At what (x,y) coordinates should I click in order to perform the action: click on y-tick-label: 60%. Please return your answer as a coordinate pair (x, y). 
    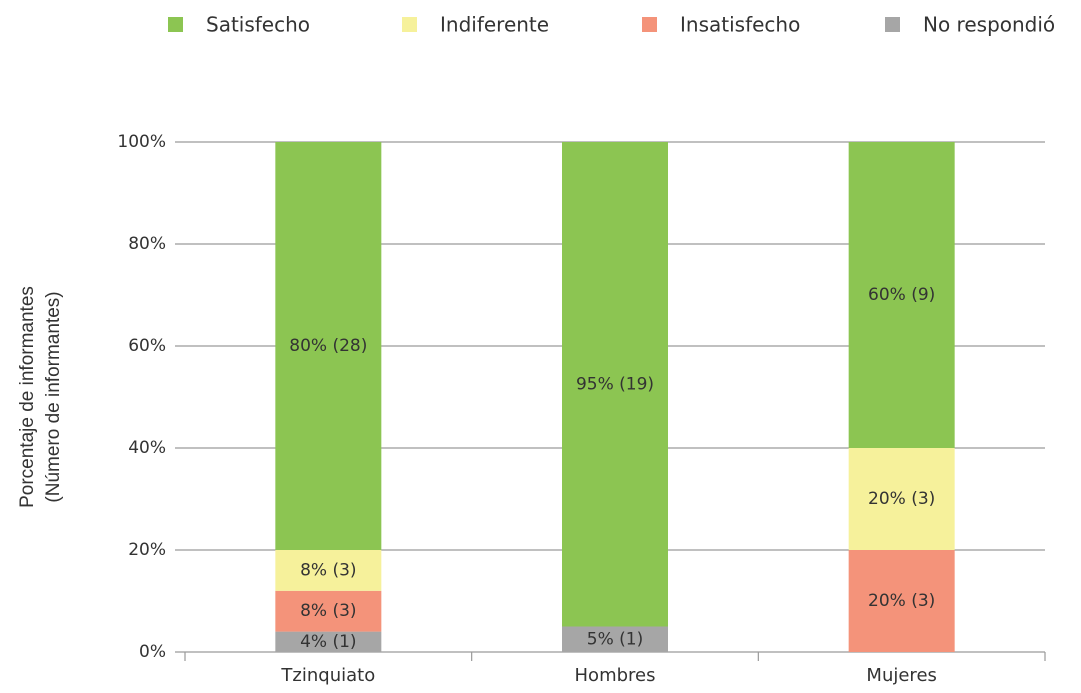
    Looking at the image, I should click on (147, 346).